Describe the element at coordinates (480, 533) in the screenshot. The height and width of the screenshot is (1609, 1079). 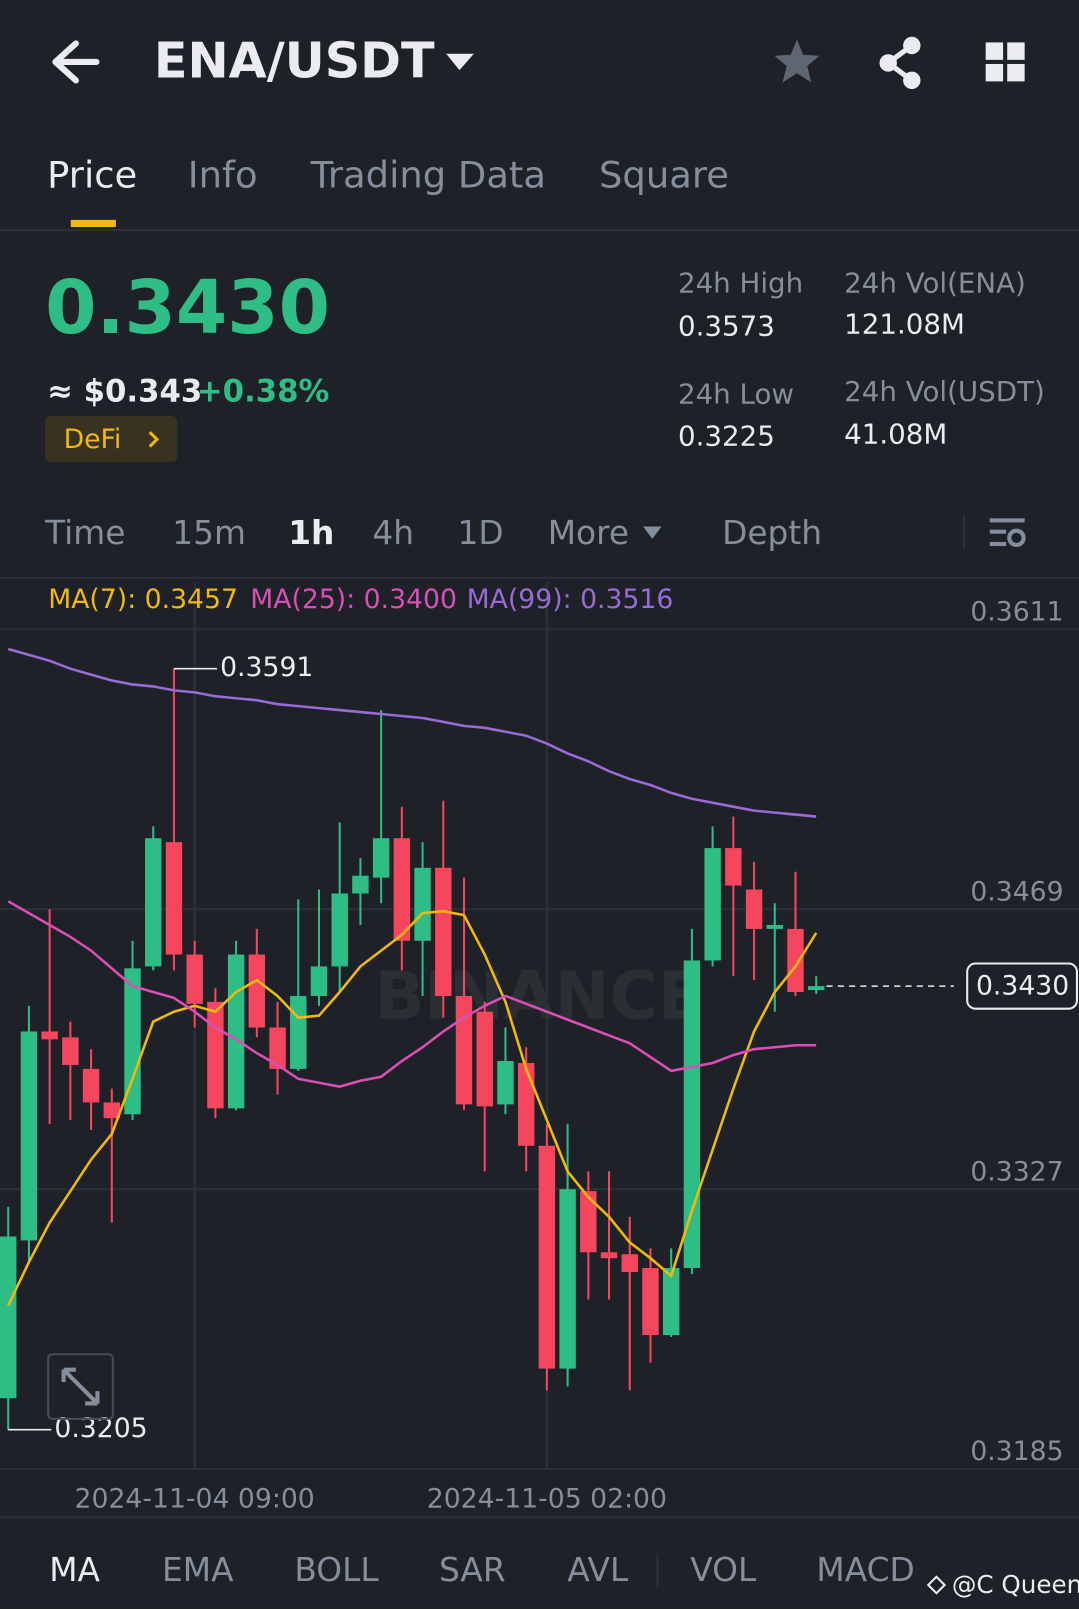
I see `interval: 1D` at that location.